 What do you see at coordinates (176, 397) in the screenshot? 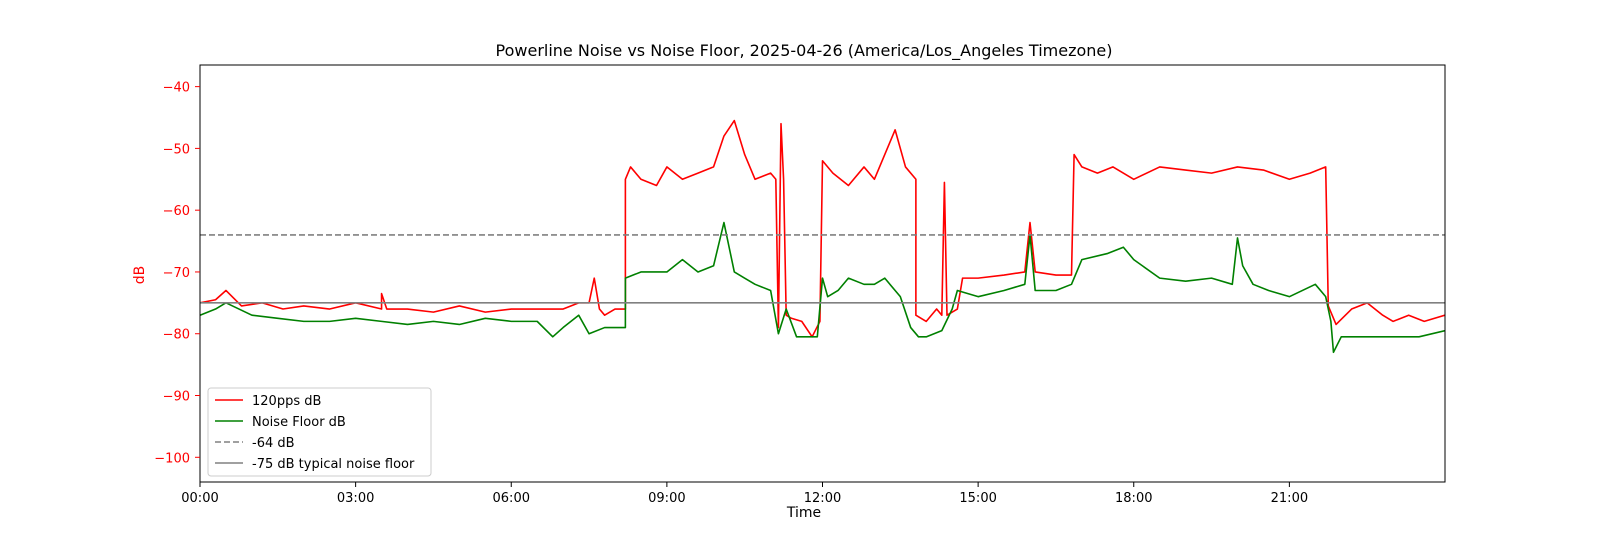
I see `y-tick-label: −90` at bounding box center [176, 397].